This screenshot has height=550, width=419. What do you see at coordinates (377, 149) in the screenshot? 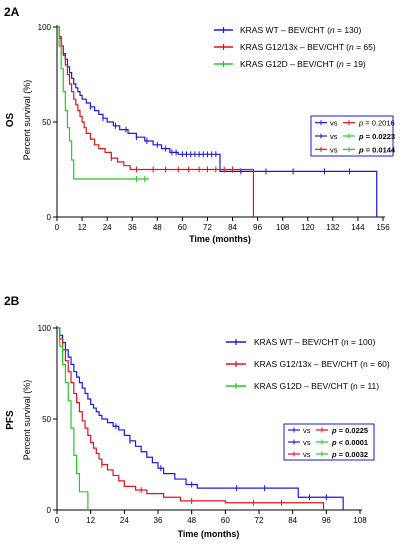
I see `p-value: p = 0.0144` at bounding box center [377, 149].